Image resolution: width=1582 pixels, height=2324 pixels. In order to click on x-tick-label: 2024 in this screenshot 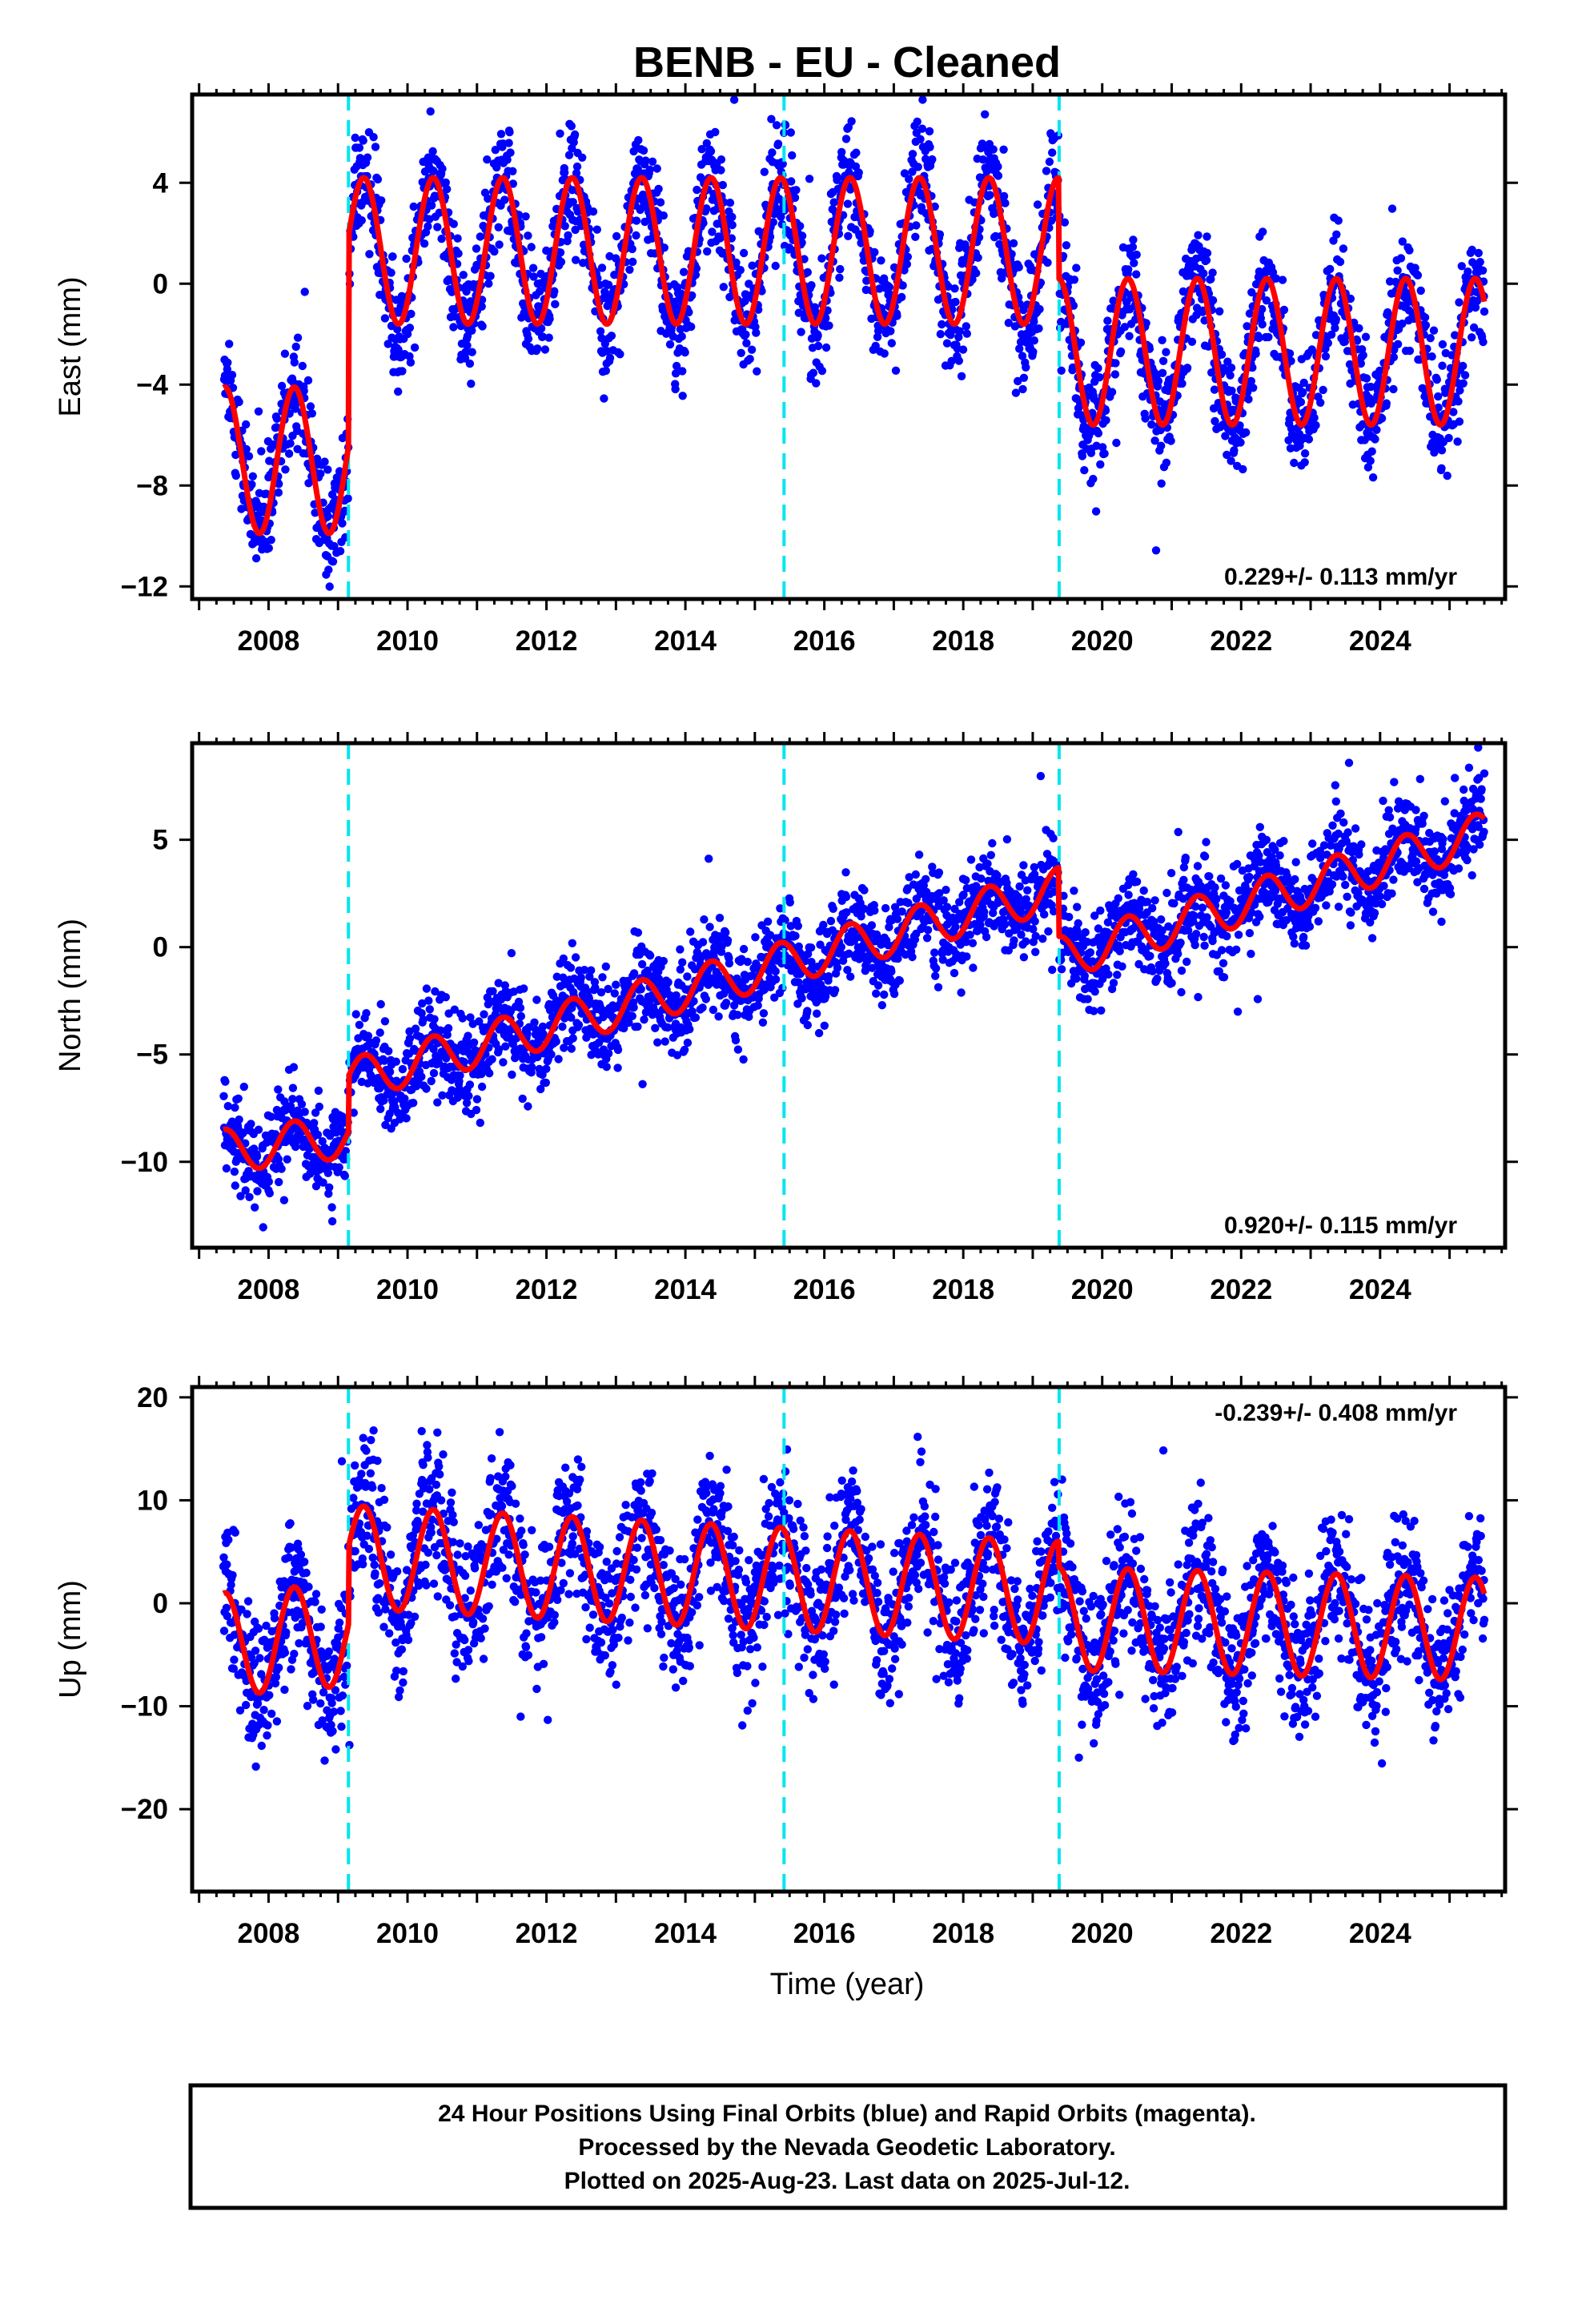, I will do `click(1380, 641)`.